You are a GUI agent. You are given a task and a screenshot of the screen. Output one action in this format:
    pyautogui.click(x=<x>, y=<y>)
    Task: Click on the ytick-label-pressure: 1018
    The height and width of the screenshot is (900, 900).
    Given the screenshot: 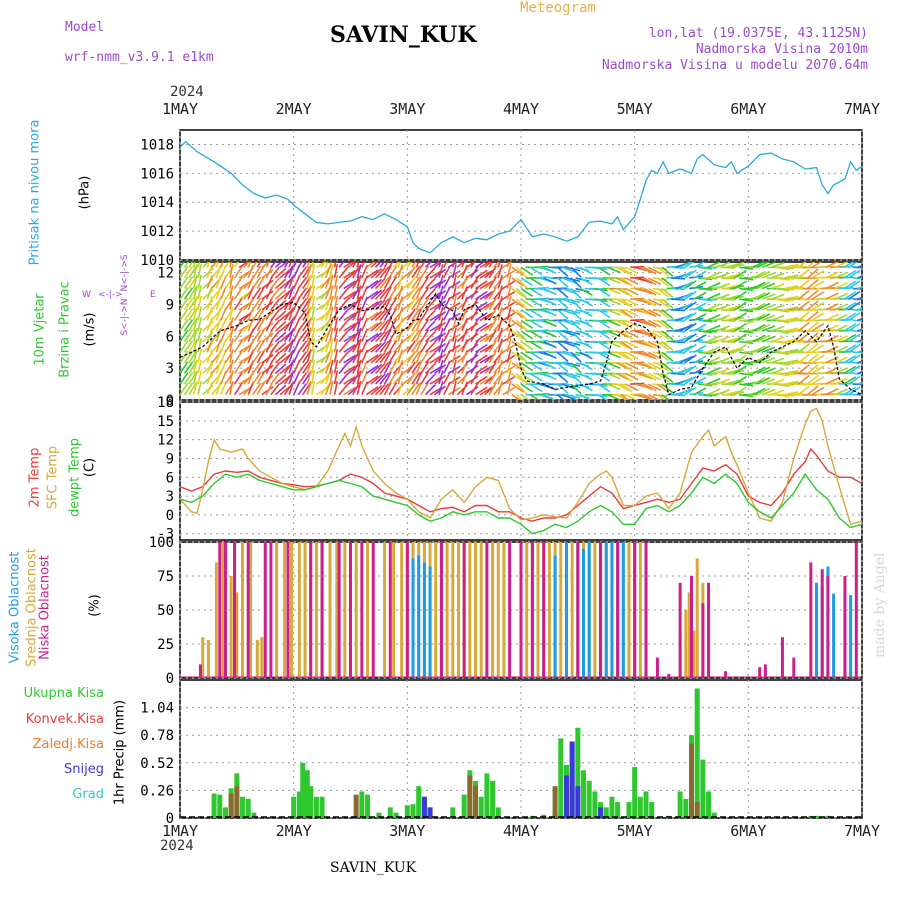 What is the action you would take?
    pyautogui.click(x=157, y=145)
    